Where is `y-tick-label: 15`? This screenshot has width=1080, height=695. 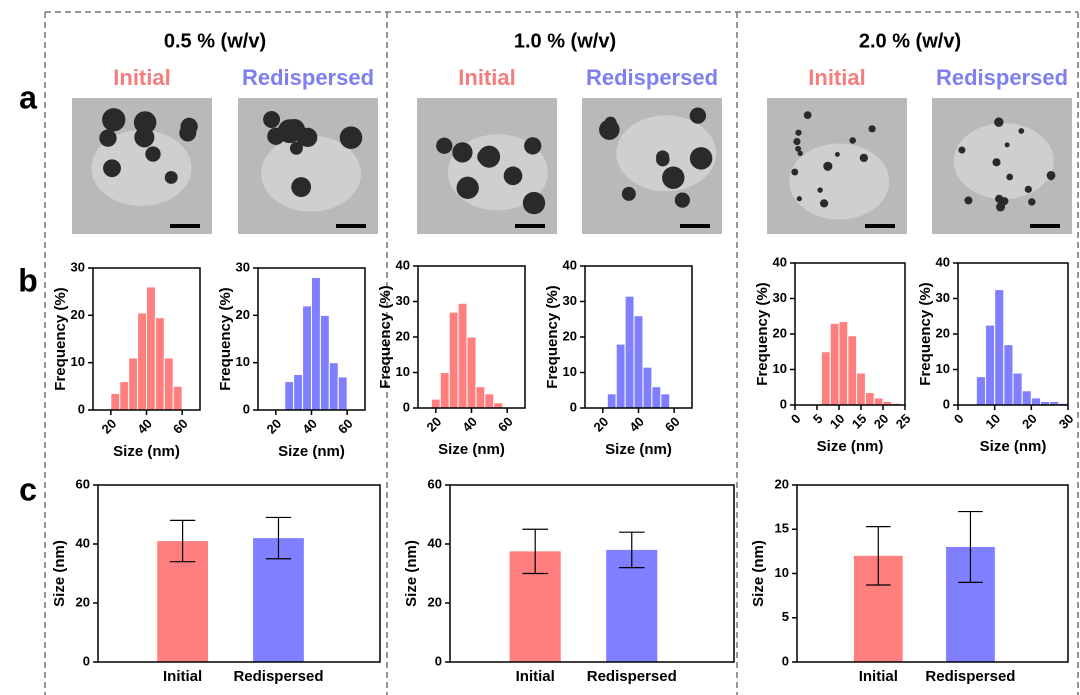
y-tick-label: 15 is located at coordinates (782, 528).